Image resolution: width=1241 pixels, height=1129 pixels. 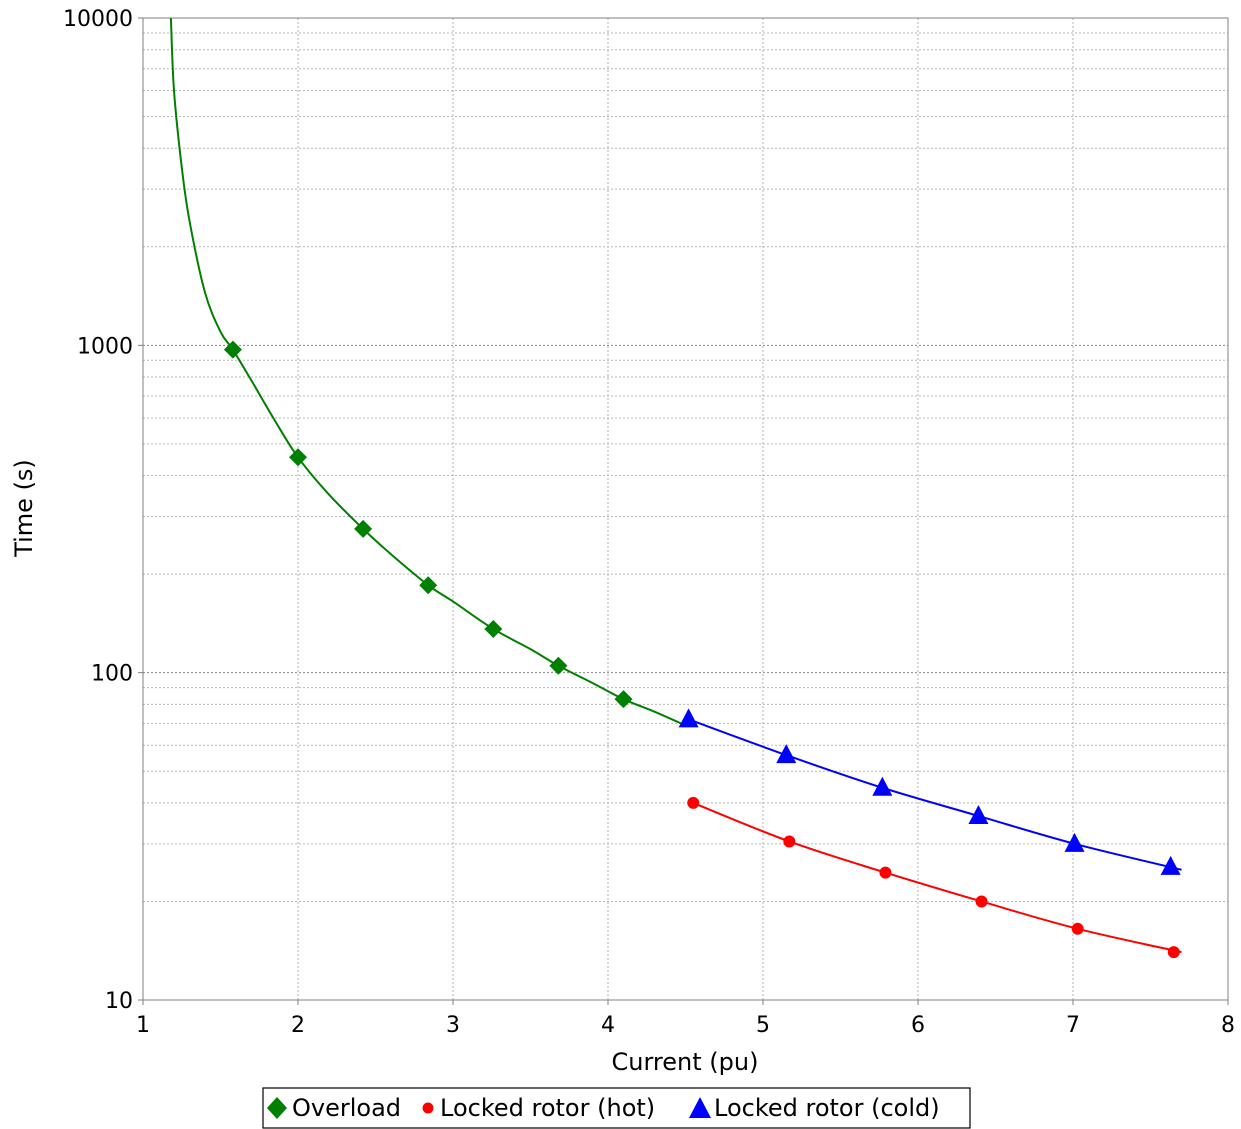 I want to click on x-tick-label: 1, so click(x=143, y=1025).